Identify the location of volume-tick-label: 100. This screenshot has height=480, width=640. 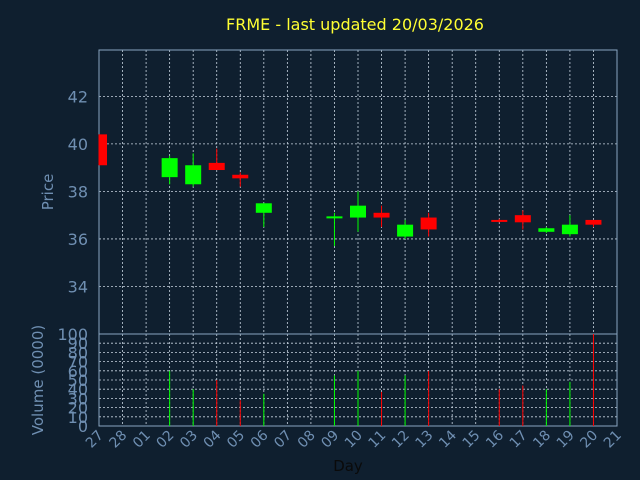
(72, 334).